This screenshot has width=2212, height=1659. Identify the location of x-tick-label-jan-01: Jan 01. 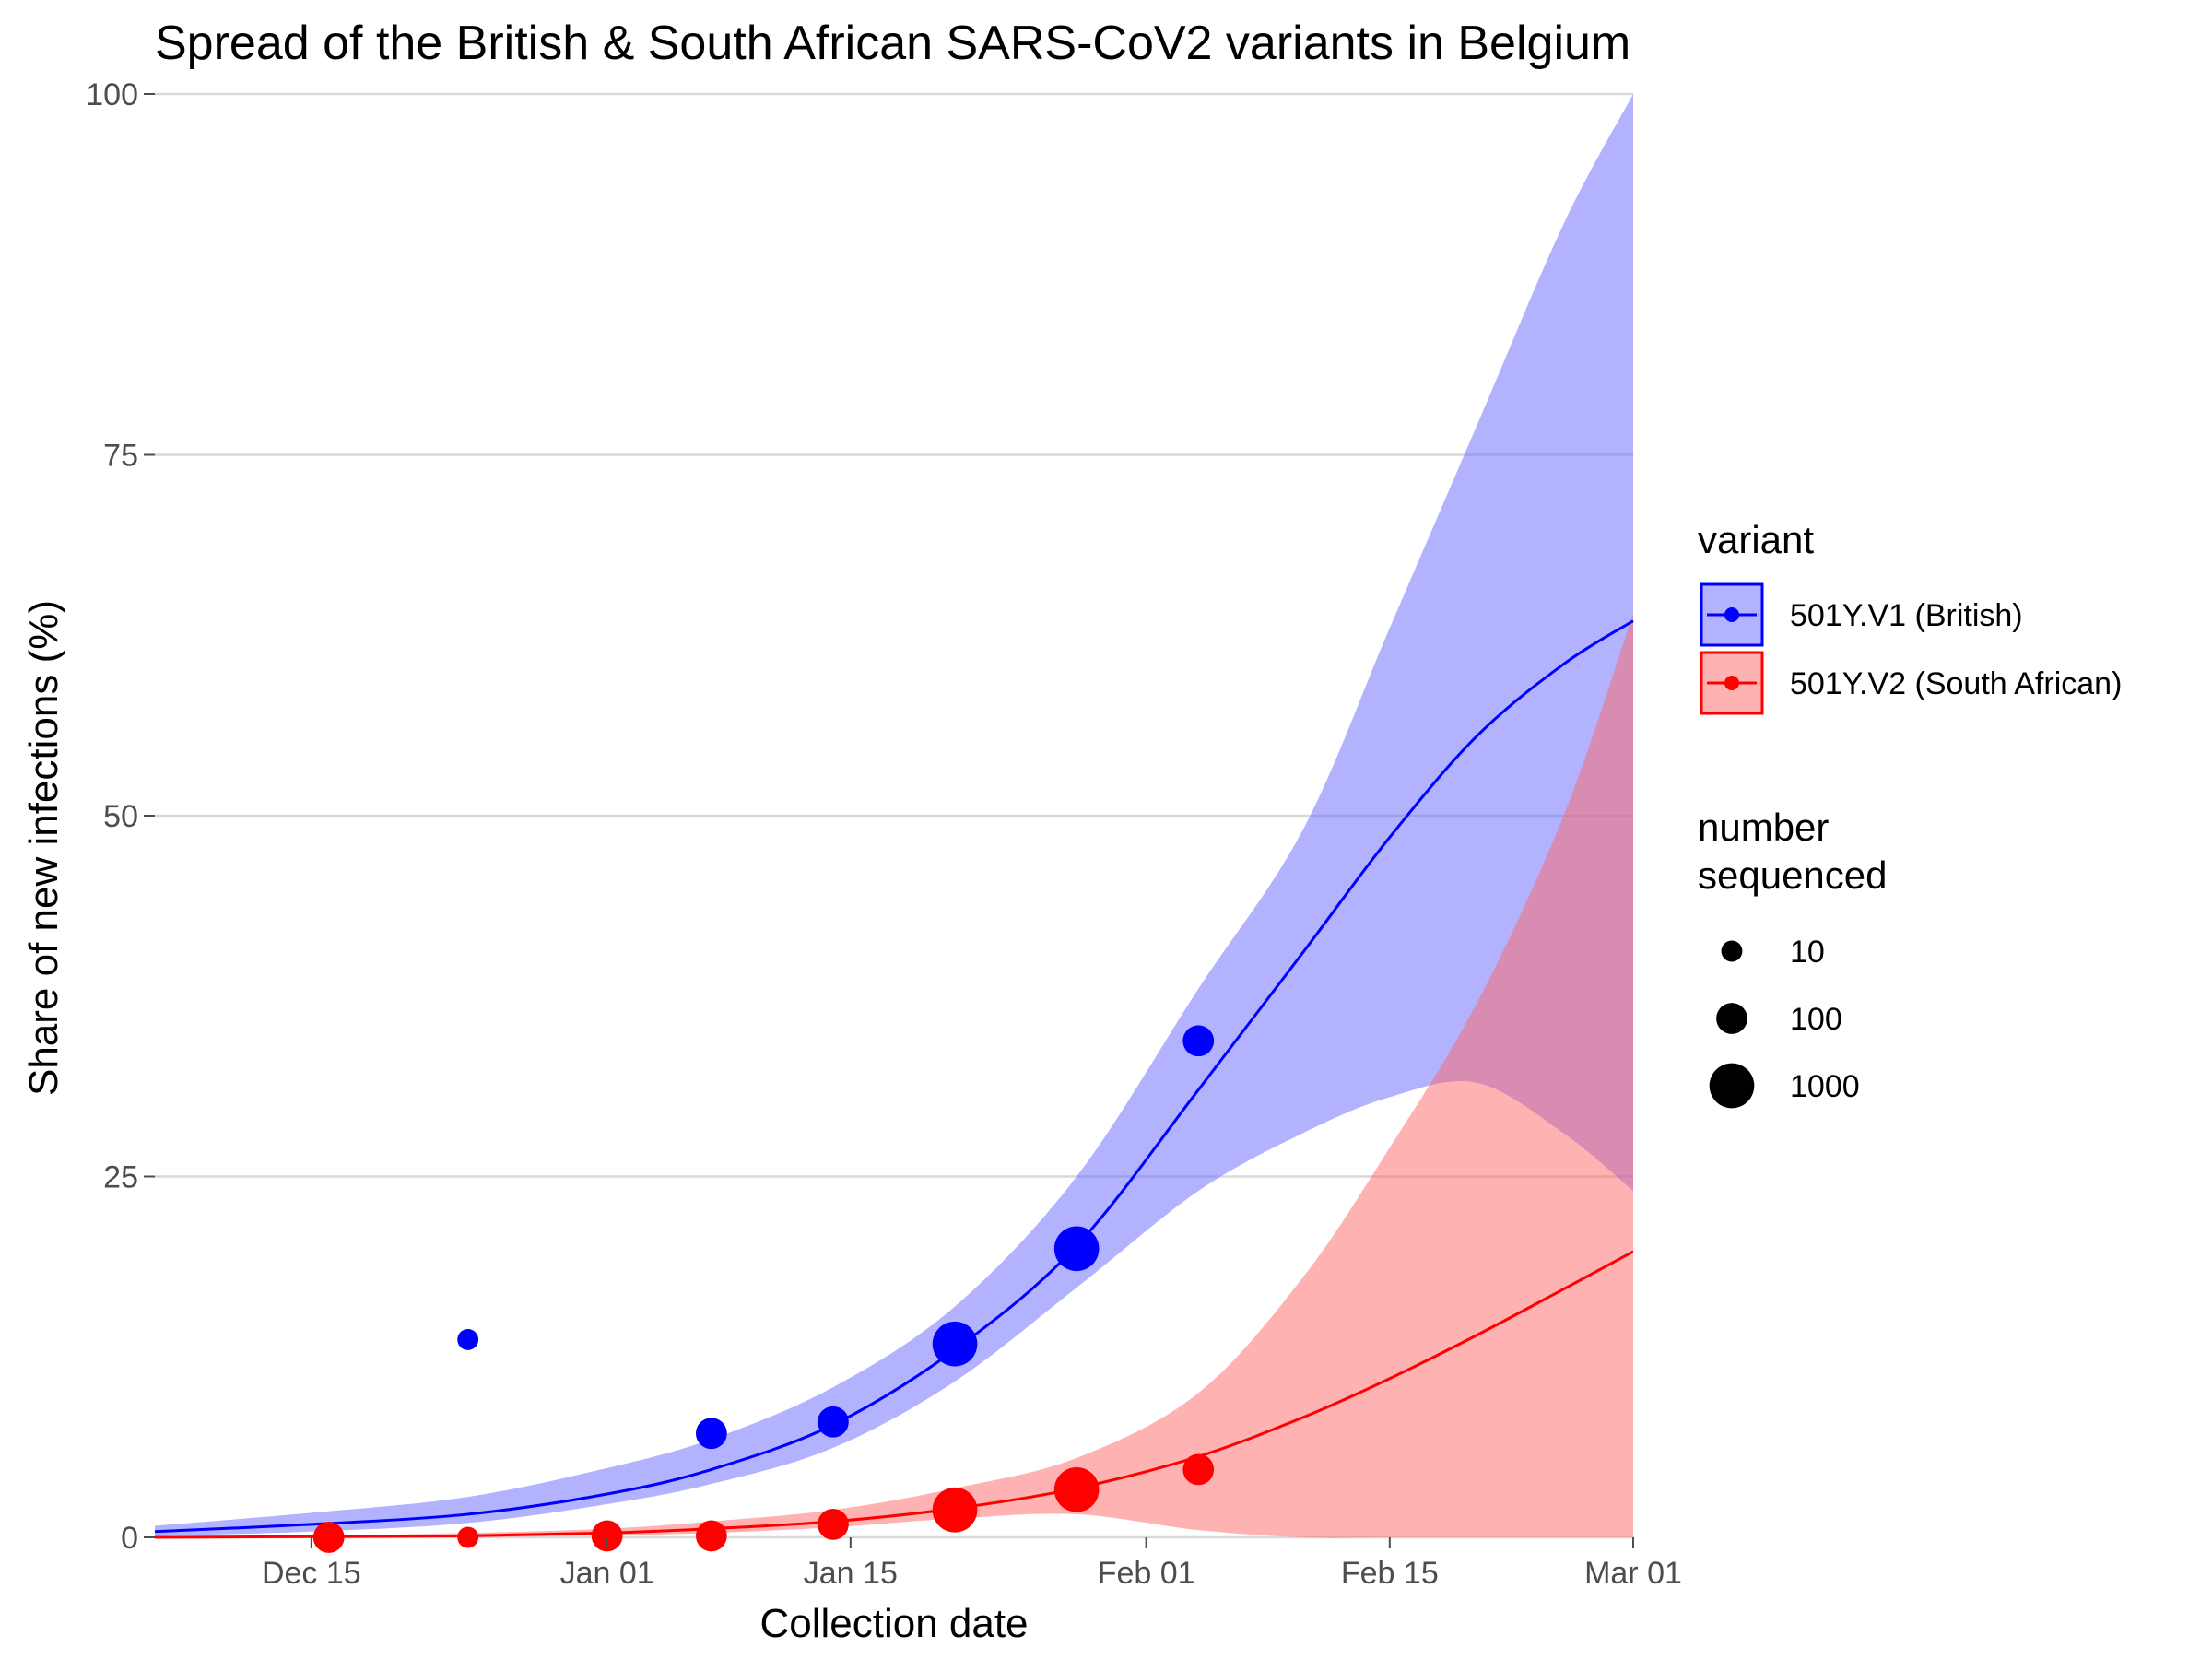
(607, 1573).